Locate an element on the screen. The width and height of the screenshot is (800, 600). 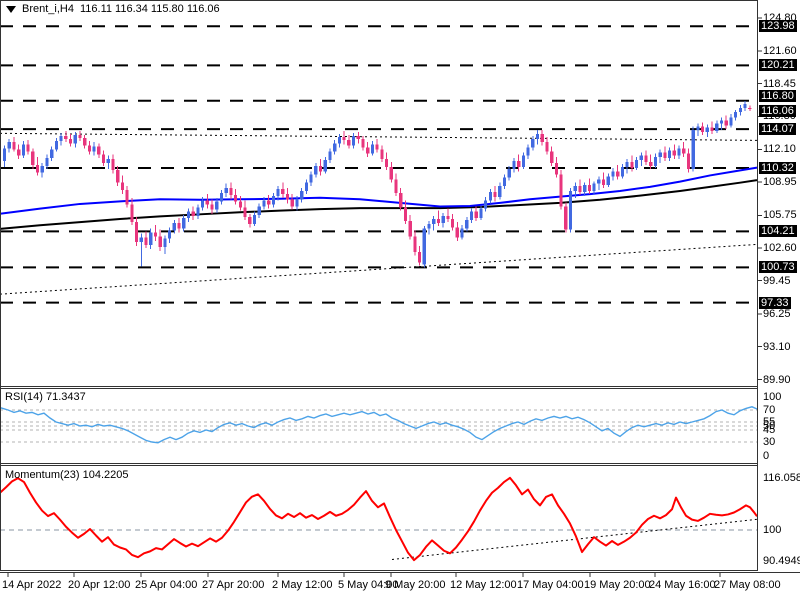
chart-title-bar: Brent_i,H4 116.11 116.34 115.80 116.06 is located at coordinates (113, 9).